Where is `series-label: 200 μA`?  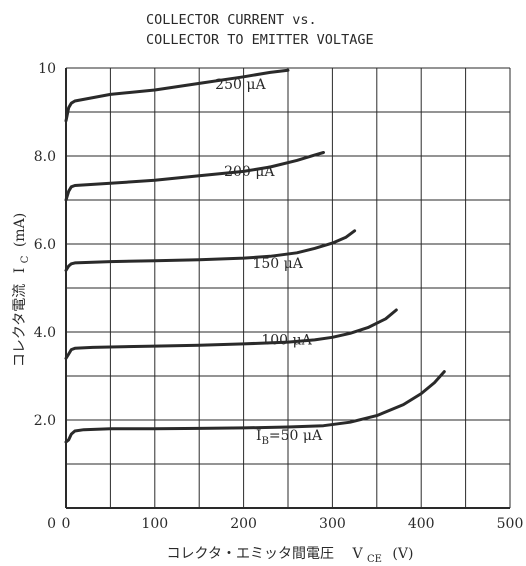 series-label: 200 μA is located at coordinates (249, 172).